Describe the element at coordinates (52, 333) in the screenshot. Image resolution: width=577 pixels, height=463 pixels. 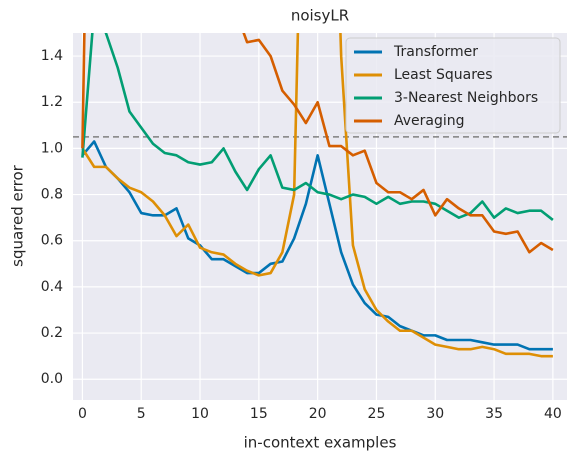
I see `y-tick-label: 0.2` at that location.